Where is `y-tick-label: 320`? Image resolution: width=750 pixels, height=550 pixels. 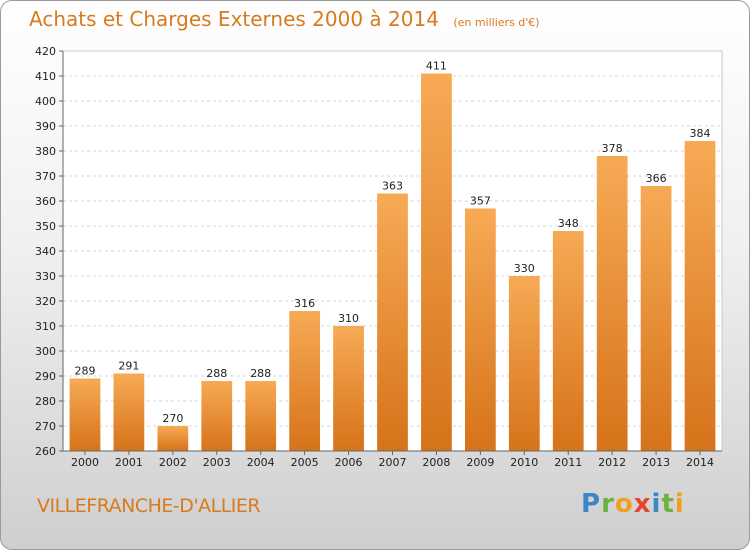
y-tick-label: 320 is located at coordinates (45, 301).